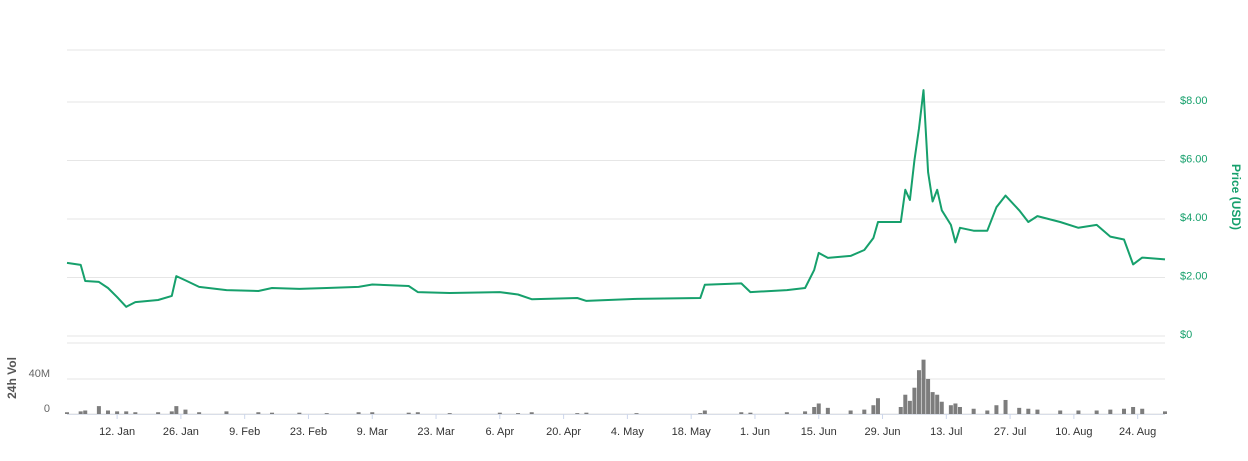 This screenshot has width=1248, height=461. What do you see at coordinates (755, 432) in the screenshot?
I see `x-tick-label: 1. Jun` at bounding box center [755, 432].